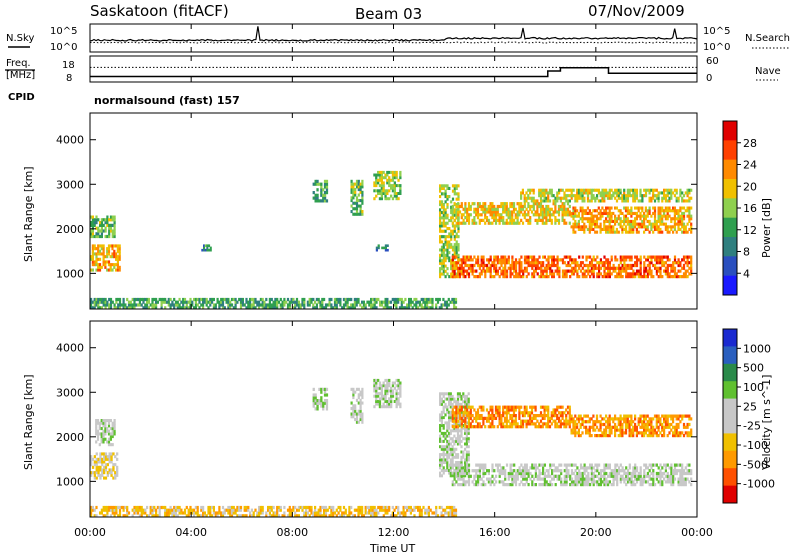 The width and height of the screenshot is (800, 554). I want to click on nsky-label: N.Sky, so click(20, 38).